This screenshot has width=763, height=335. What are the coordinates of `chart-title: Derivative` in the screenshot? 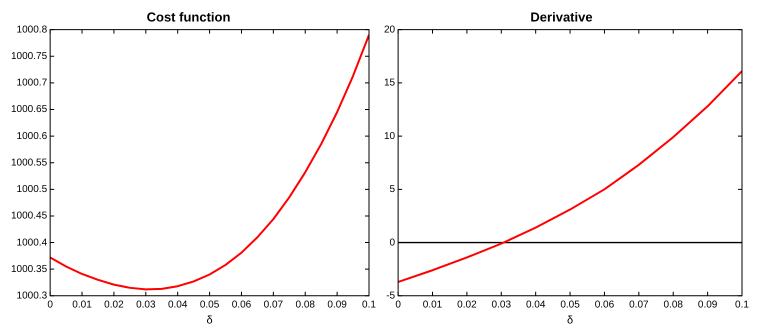 It's located at (561, 16).